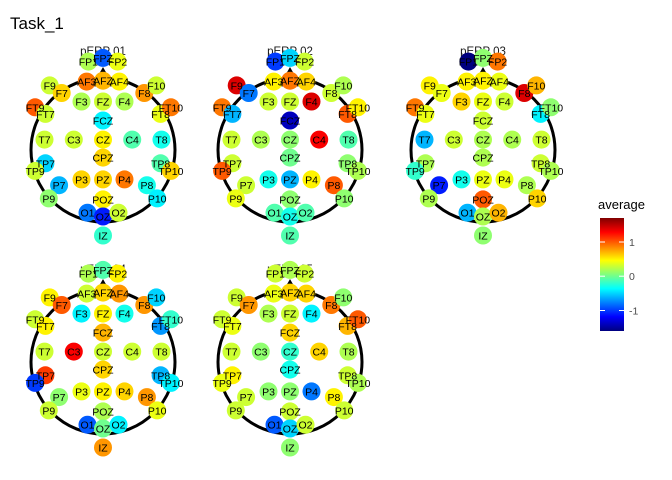 Image resolution: width=672 pixels, height=480 pixels. I want to click on electrode-label-tp10: TP10, so click(357, 172).